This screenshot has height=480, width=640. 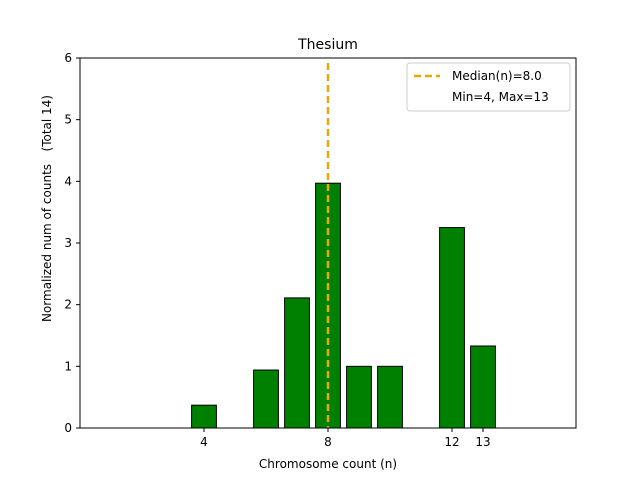 I want to click on legend-box, so click(x=488, y=87).